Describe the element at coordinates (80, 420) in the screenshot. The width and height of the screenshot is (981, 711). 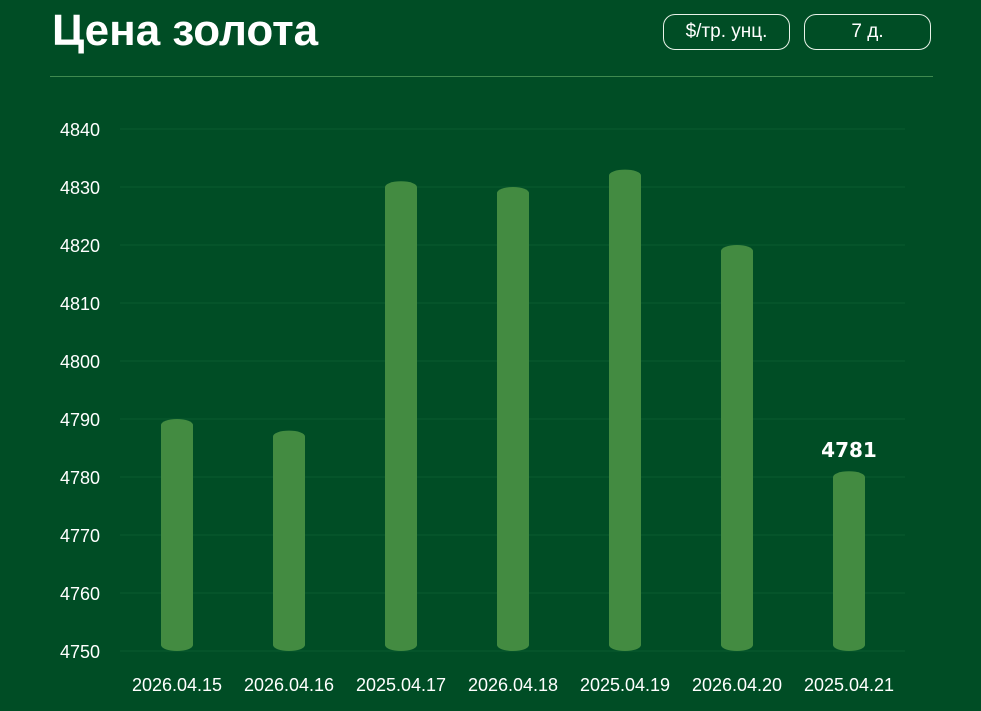
I see `y-tick-label: 4790` at that location.